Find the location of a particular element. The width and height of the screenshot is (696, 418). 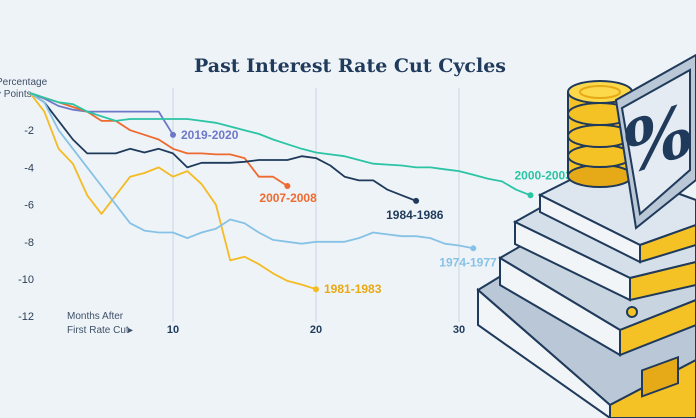

x-tick-label-10: 10 is located at coordinates (173, 330).